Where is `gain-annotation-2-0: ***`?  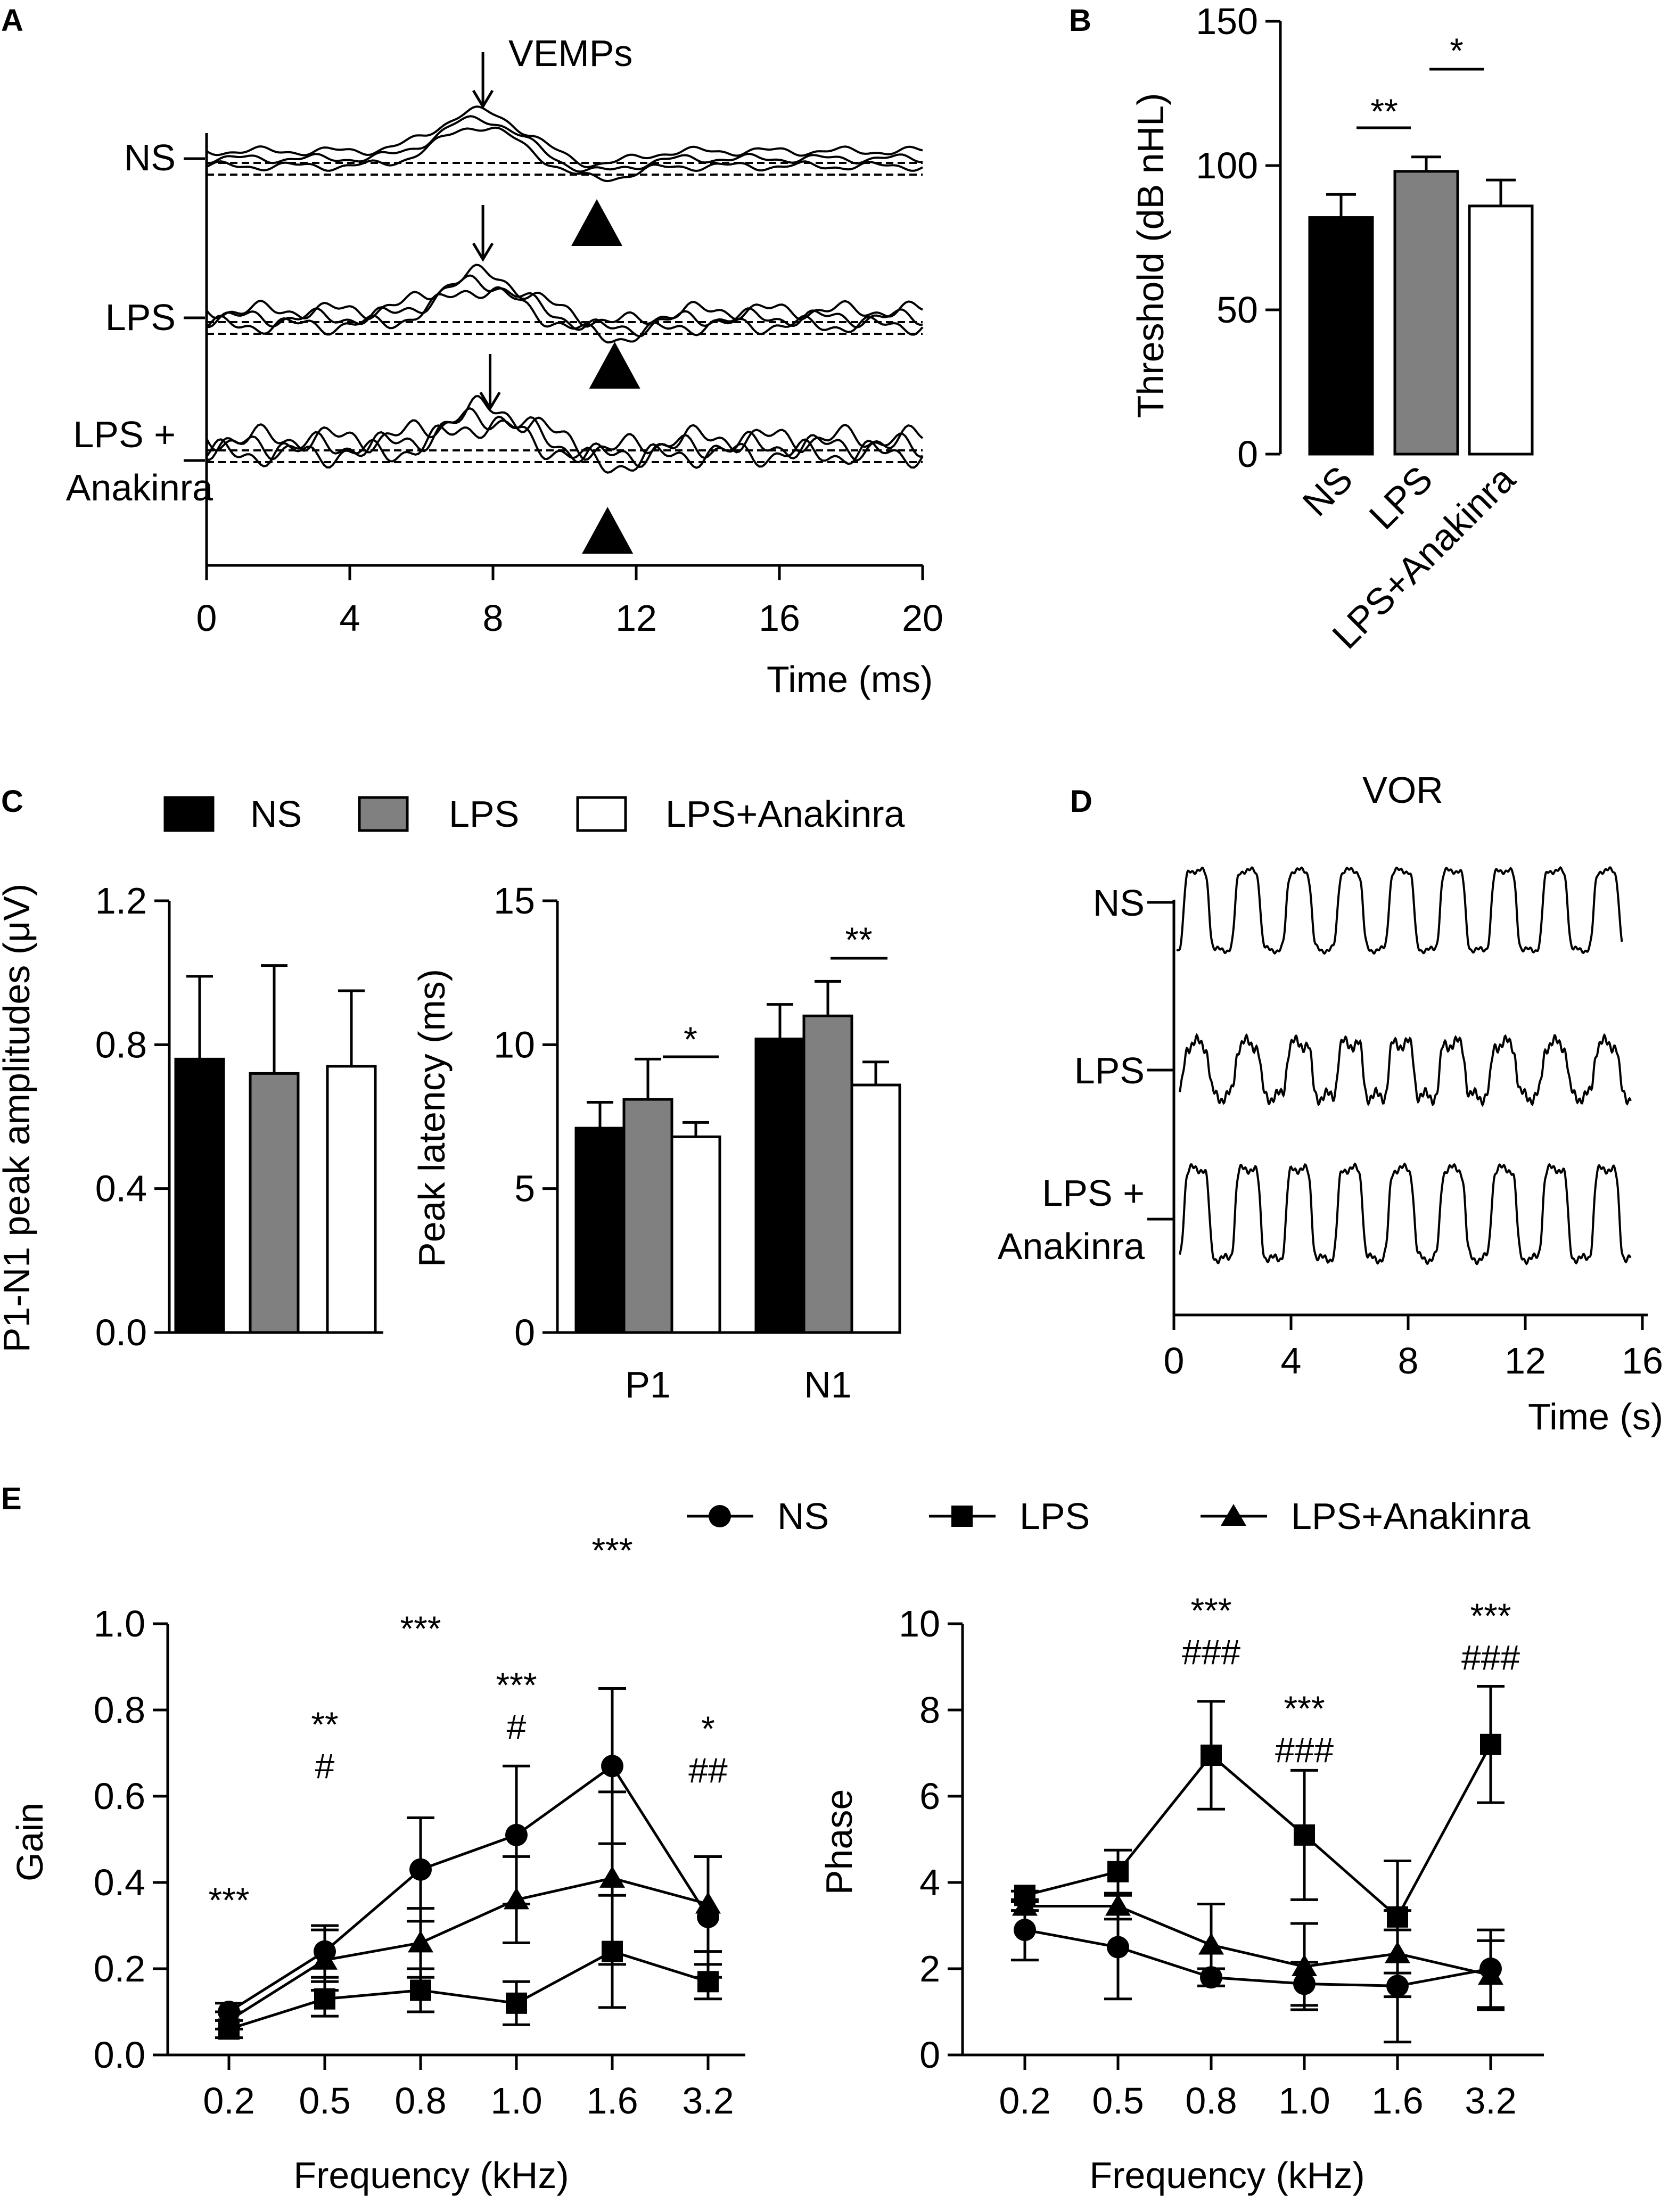 gain-annotation-2-0: *** is located at coordinates (421, 1629).